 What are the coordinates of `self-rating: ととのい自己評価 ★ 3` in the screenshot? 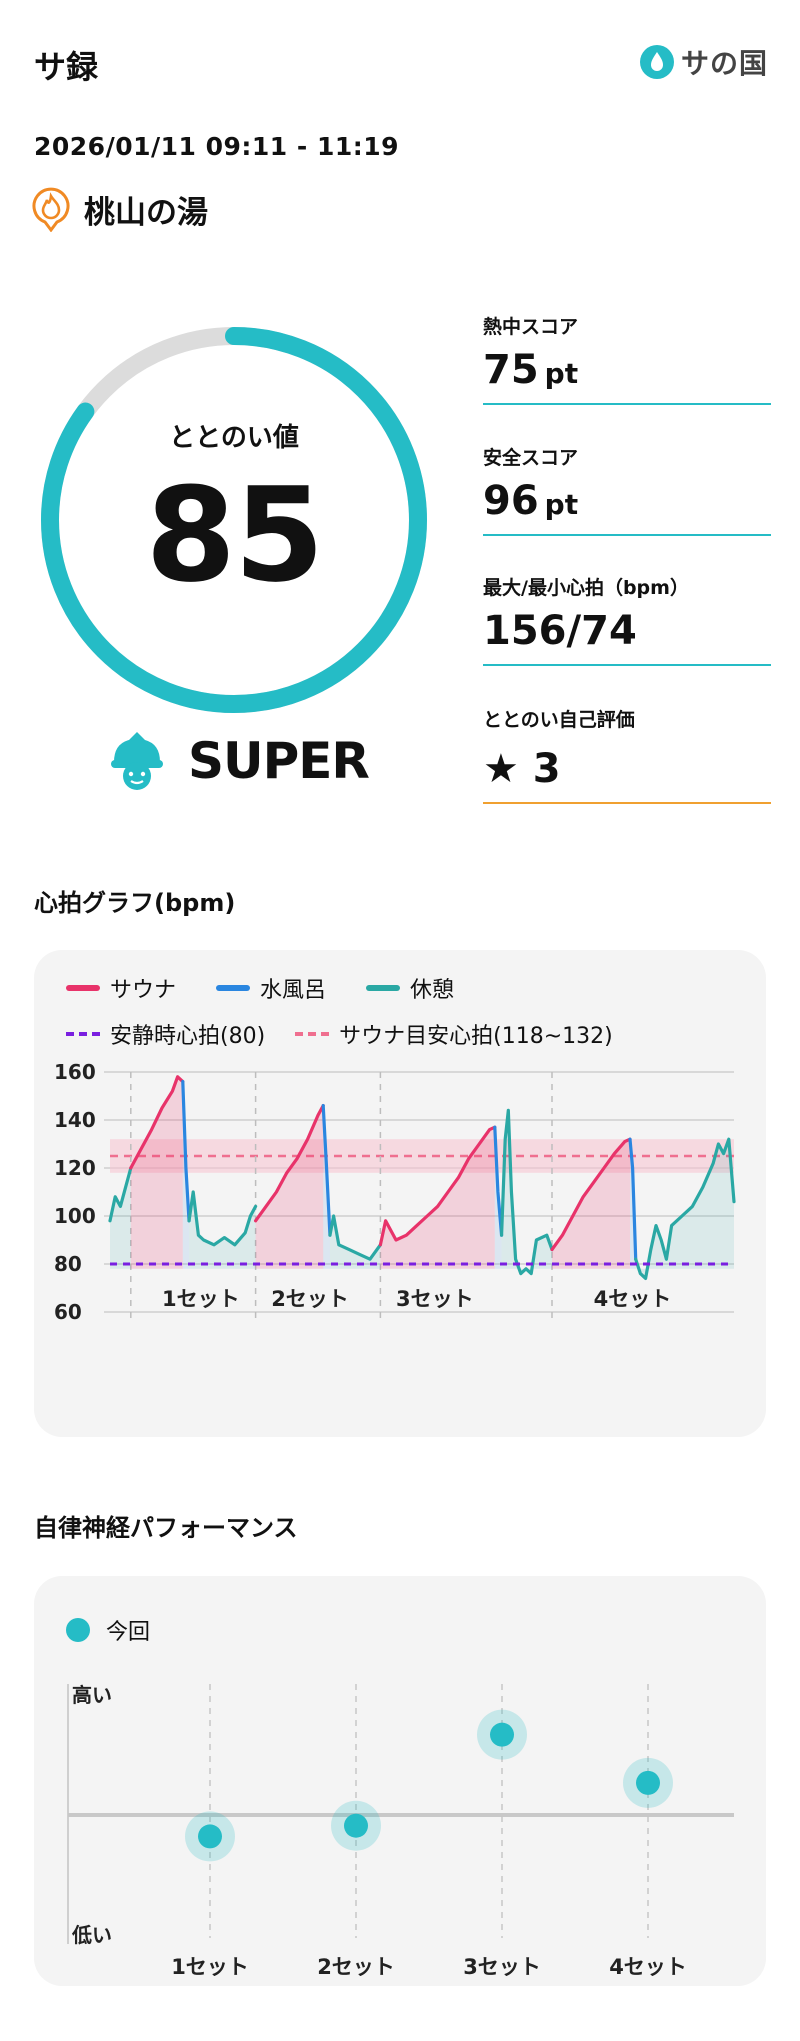 It's located at (627, 754).